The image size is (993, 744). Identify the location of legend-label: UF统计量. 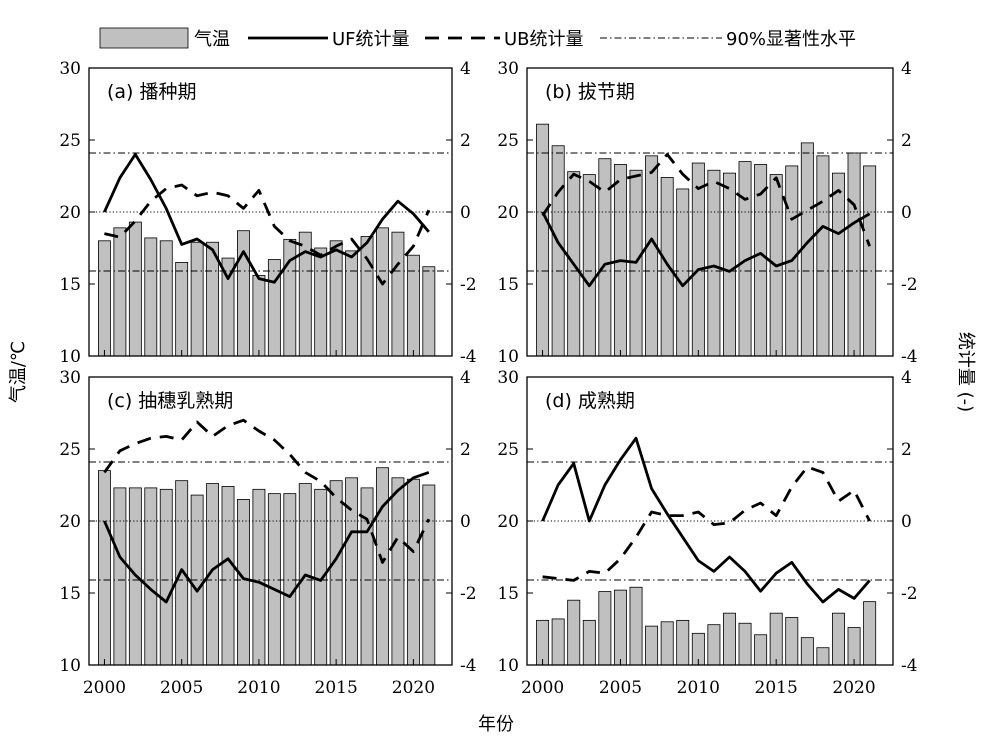
(371, 39).